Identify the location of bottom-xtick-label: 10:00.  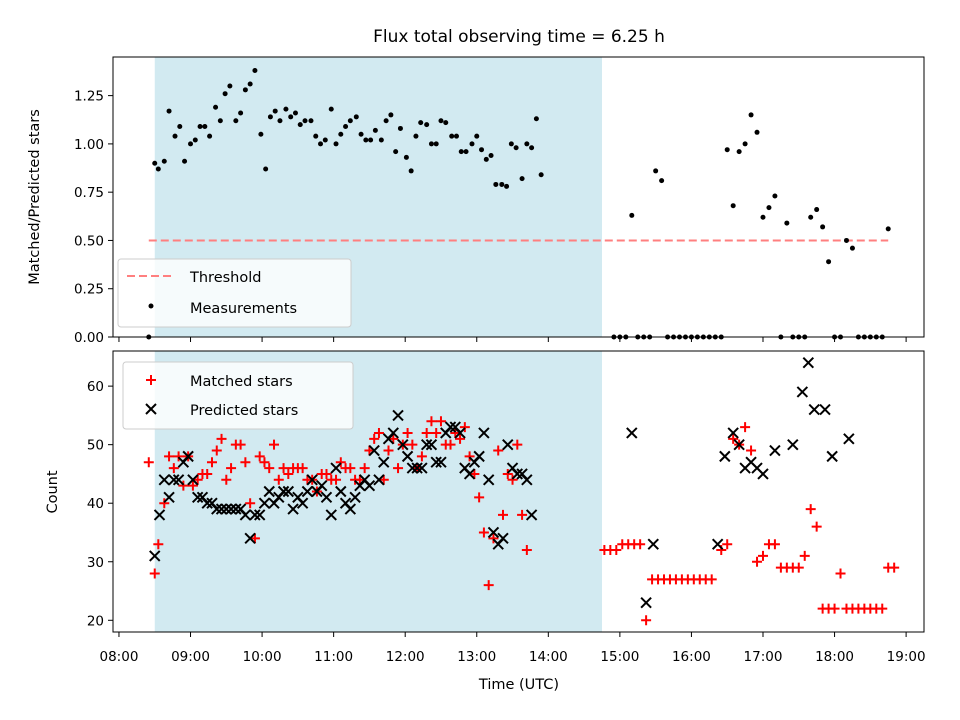
(262, 657).